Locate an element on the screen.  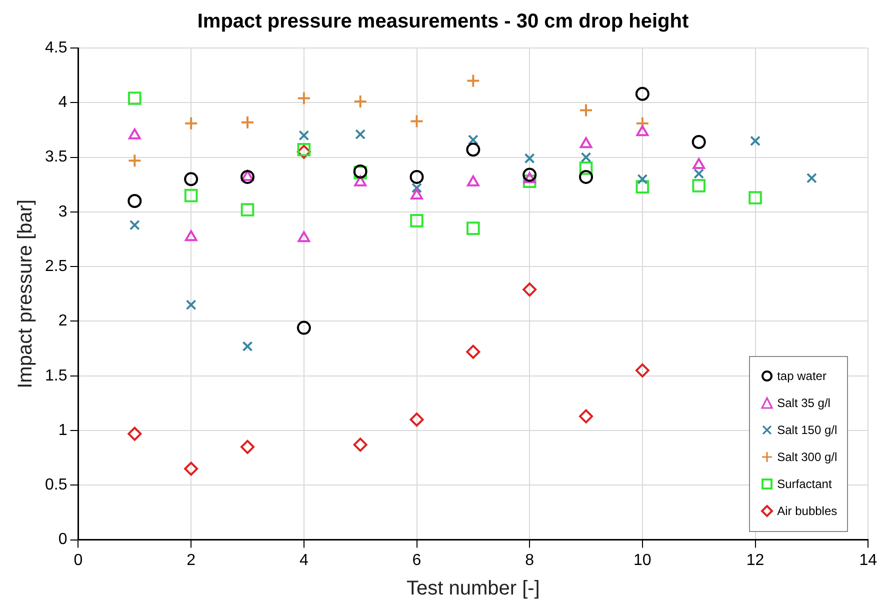
y-tick-label: 2.5 is located at coordinates (56, 266).